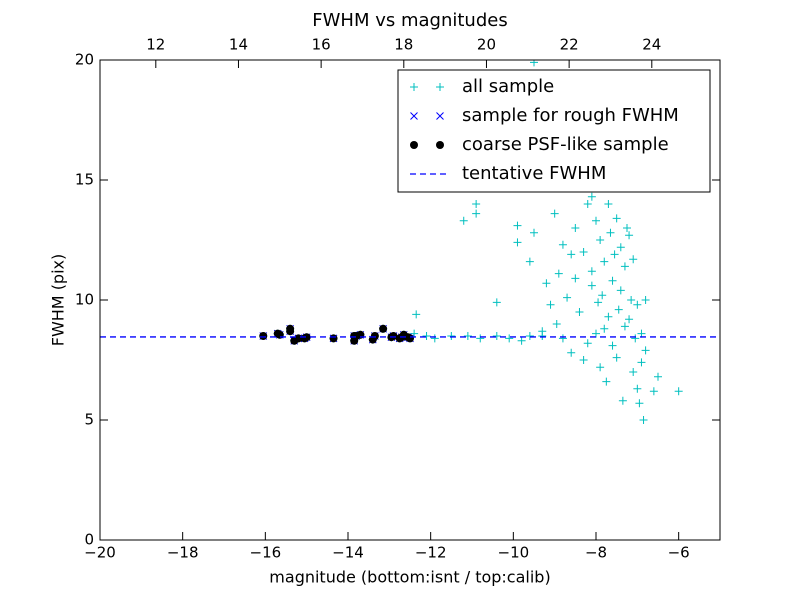 The width and height of the screenshot is (800, 600). What do you see at coordinates (570, 115) in the screenshot?
I see `legend-label: sample for rough FWHM` at bounding box center [570, 115].